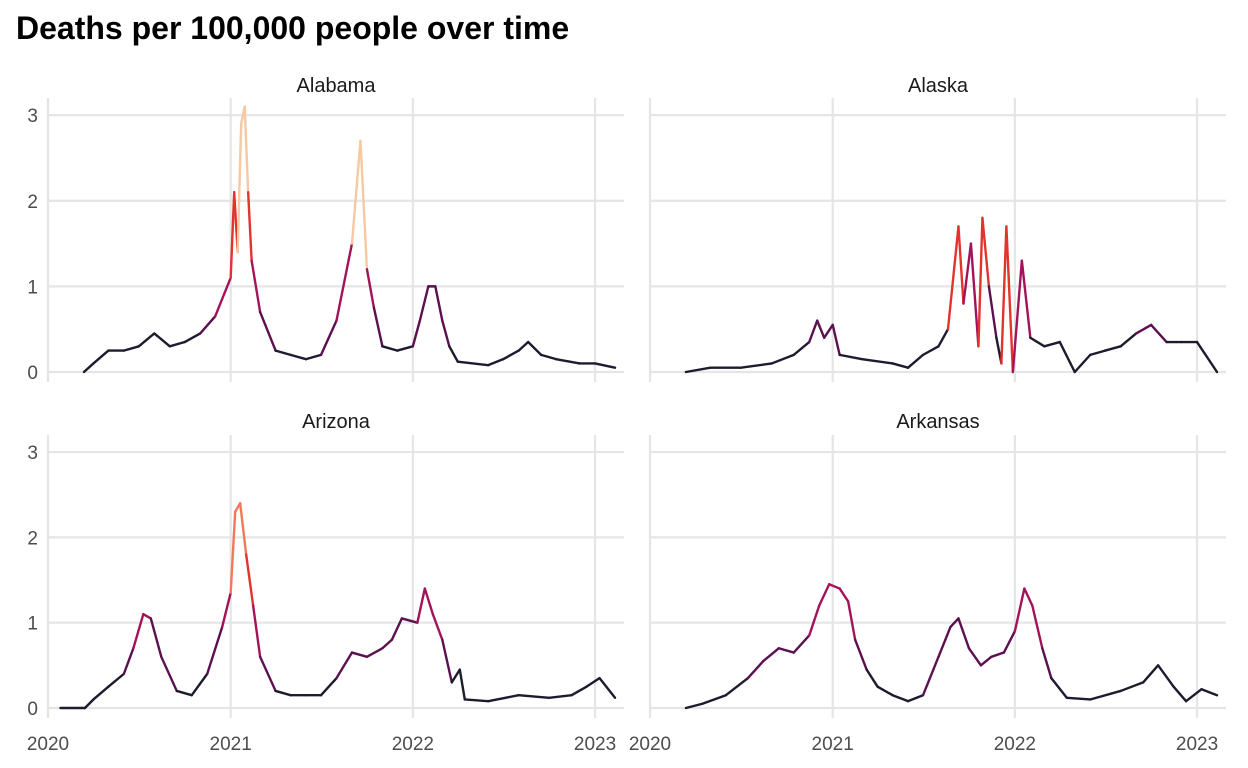  Describe the element at coordinates (650, 744) in the screenshot. I see `x-tick-label: 2020` at that location.